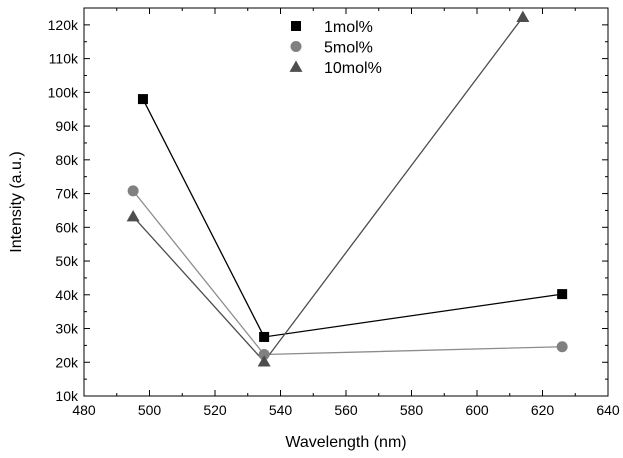 This screenshot has width=623, height=458. Describe the element at coordinates (67, 227) in the screenshot. I see `y-tick-label: 60k` at that location.